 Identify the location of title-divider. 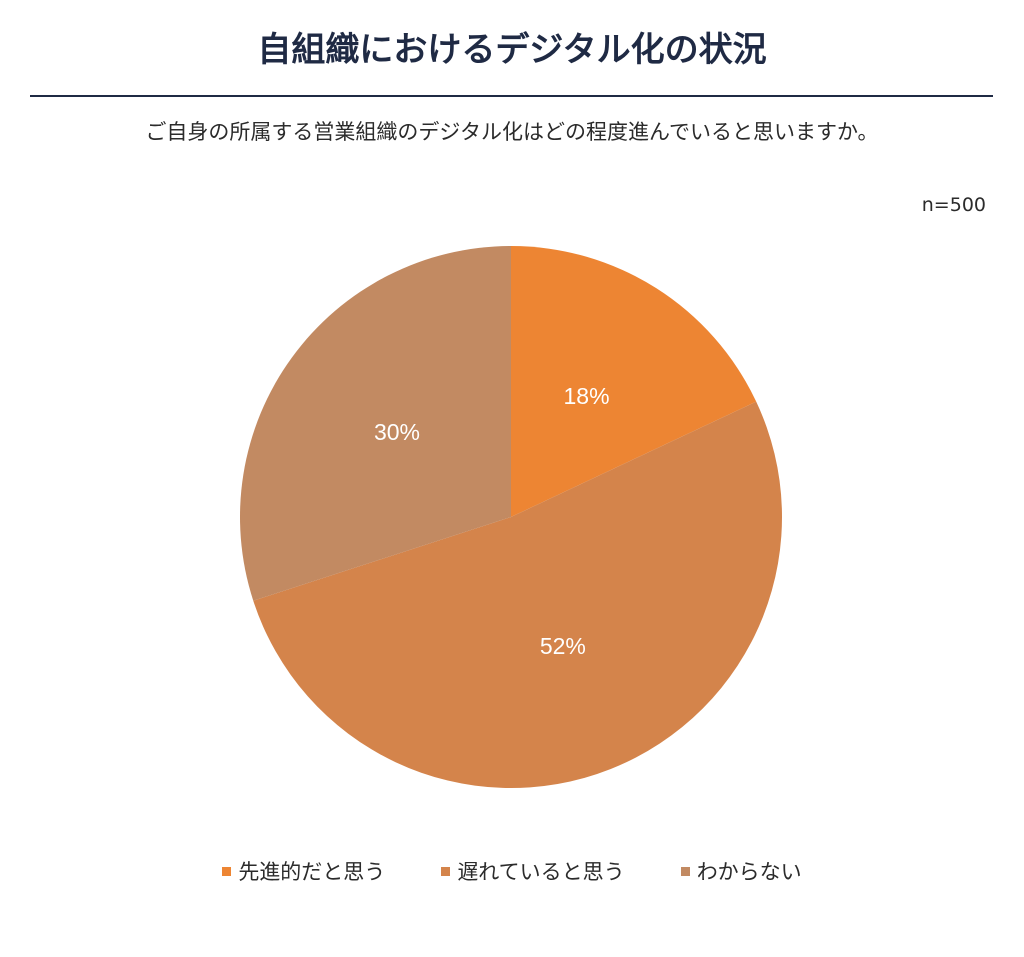
(511, 96).